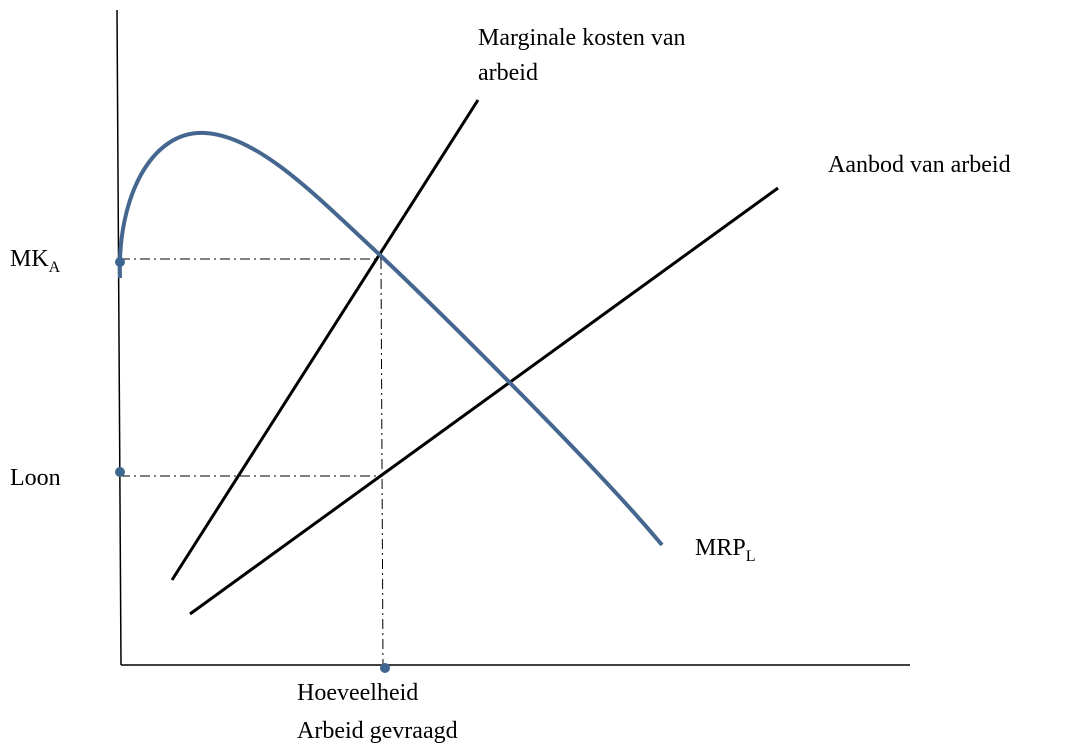  What do you see at coordinates (382, 463) in the screenshot?
I see `quantity-guide` at bounding box center [382, 463].